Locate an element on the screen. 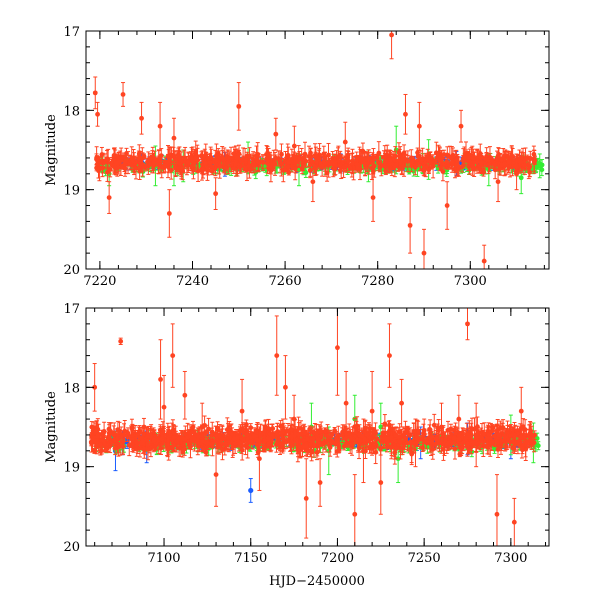 The image size is (600, 600). y-tick-label: 20 is located at coordinates (71, 270).